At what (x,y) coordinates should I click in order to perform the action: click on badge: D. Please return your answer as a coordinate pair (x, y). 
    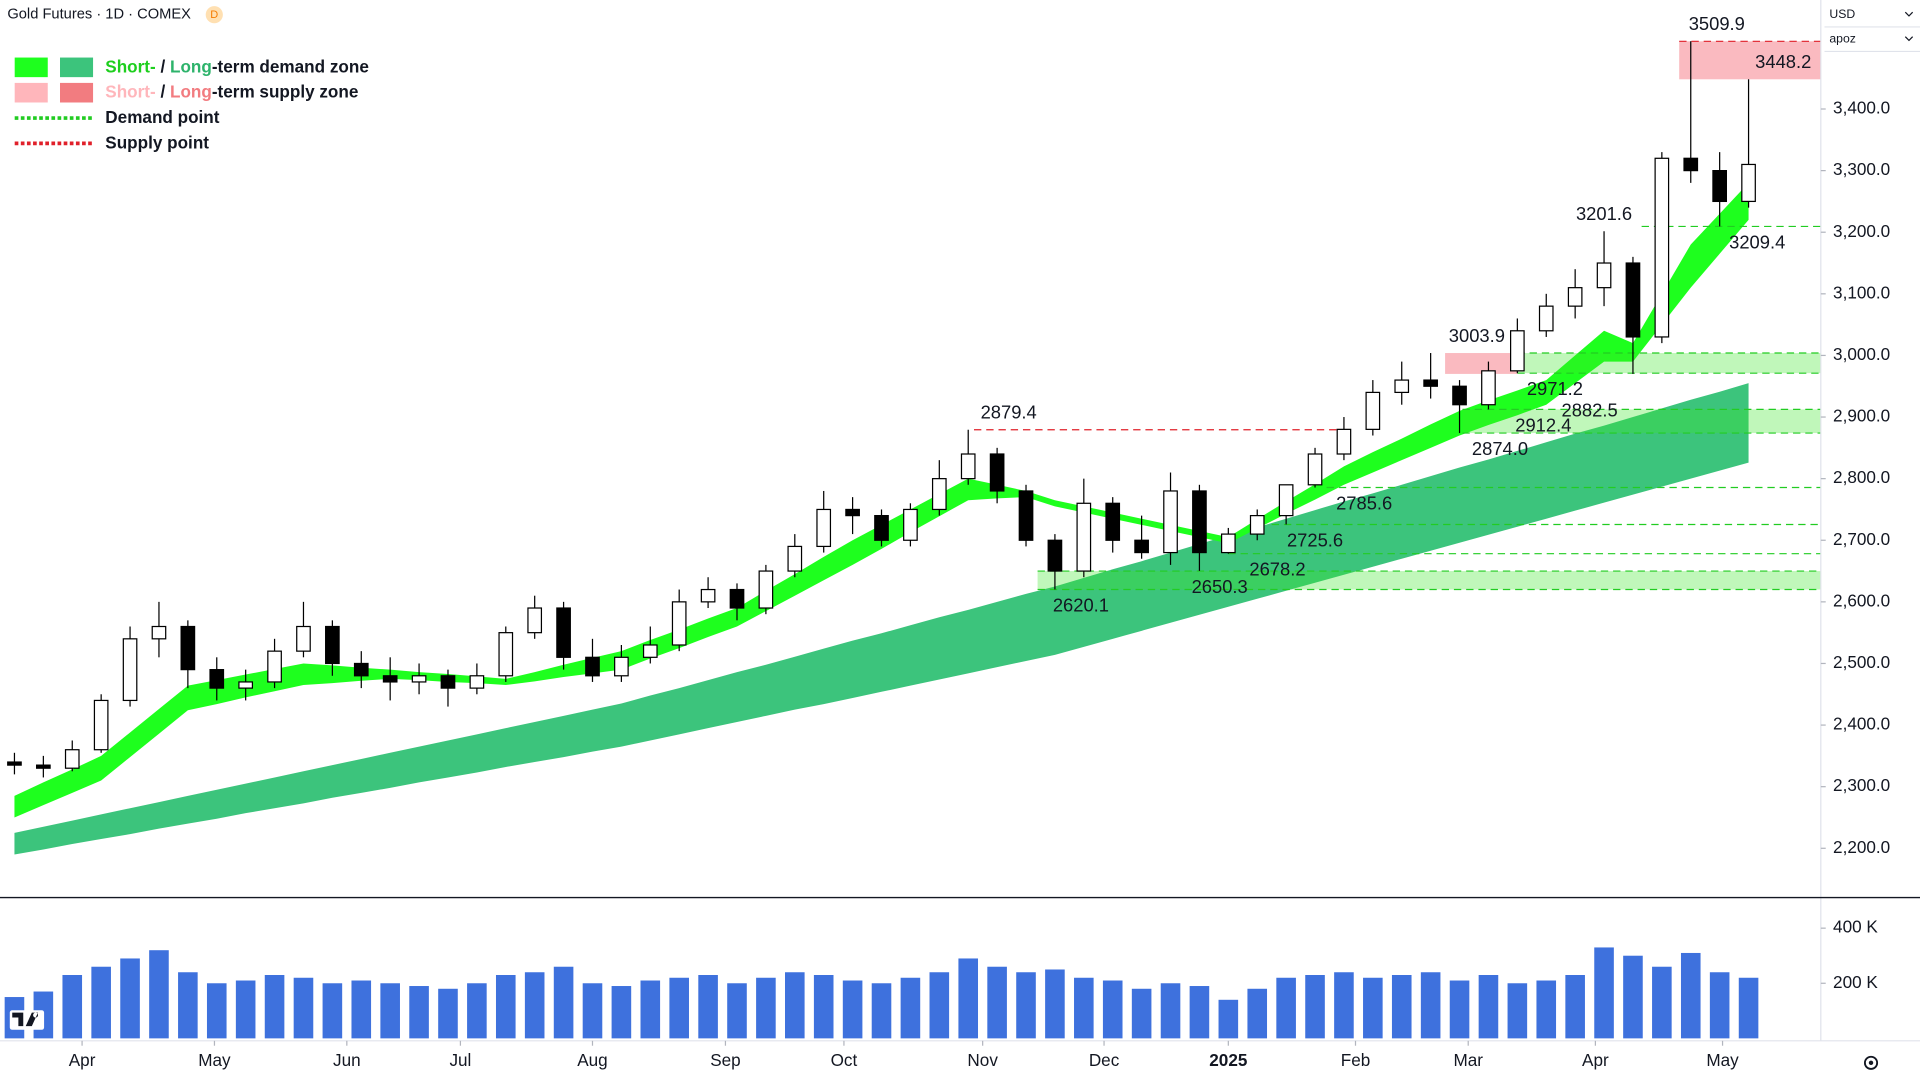
    Looking at the image, I should click on (214, 15).